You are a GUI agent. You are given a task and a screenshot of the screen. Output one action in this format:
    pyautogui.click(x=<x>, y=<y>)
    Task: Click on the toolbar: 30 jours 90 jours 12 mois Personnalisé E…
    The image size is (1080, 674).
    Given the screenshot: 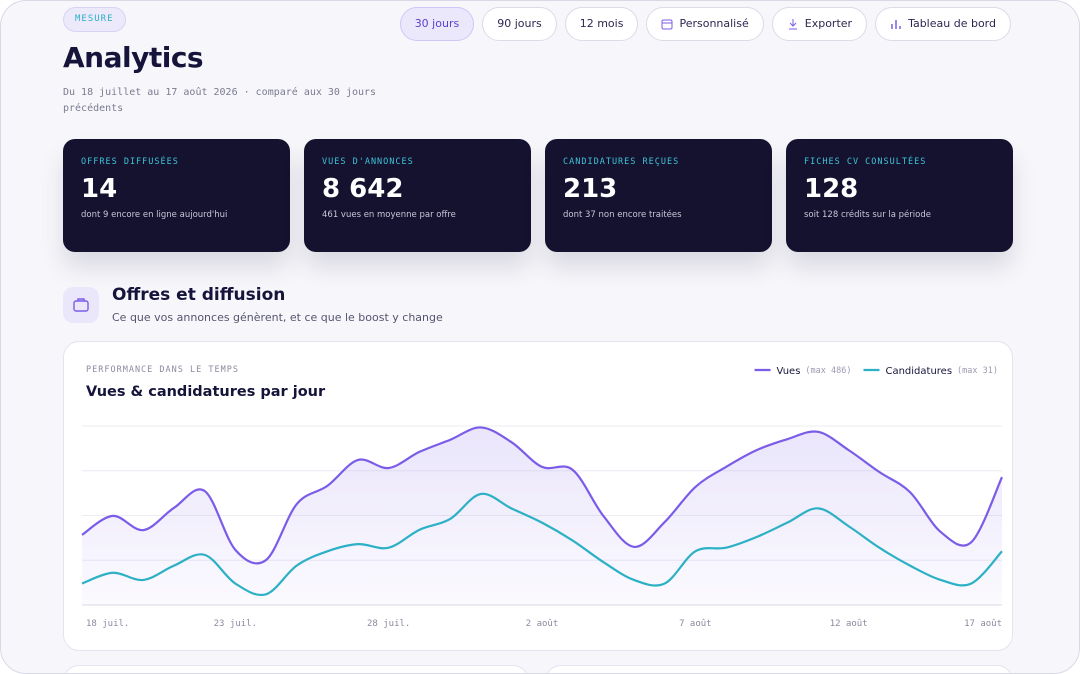 What is the action you would take?
    pyautogui.click(x=705, y=24)
    